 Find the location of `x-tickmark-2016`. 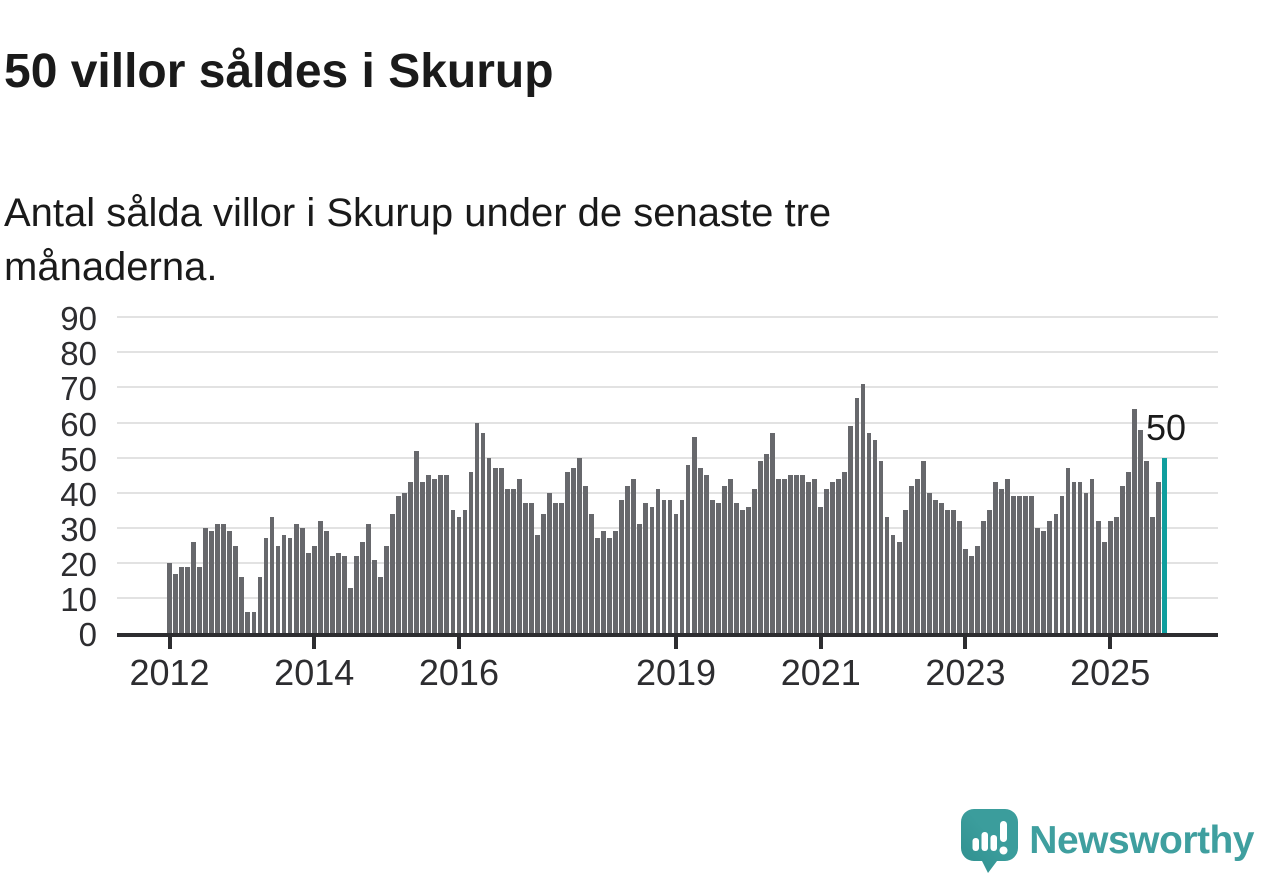

x-tickmark-2016 is located at coordinates (458, 643).